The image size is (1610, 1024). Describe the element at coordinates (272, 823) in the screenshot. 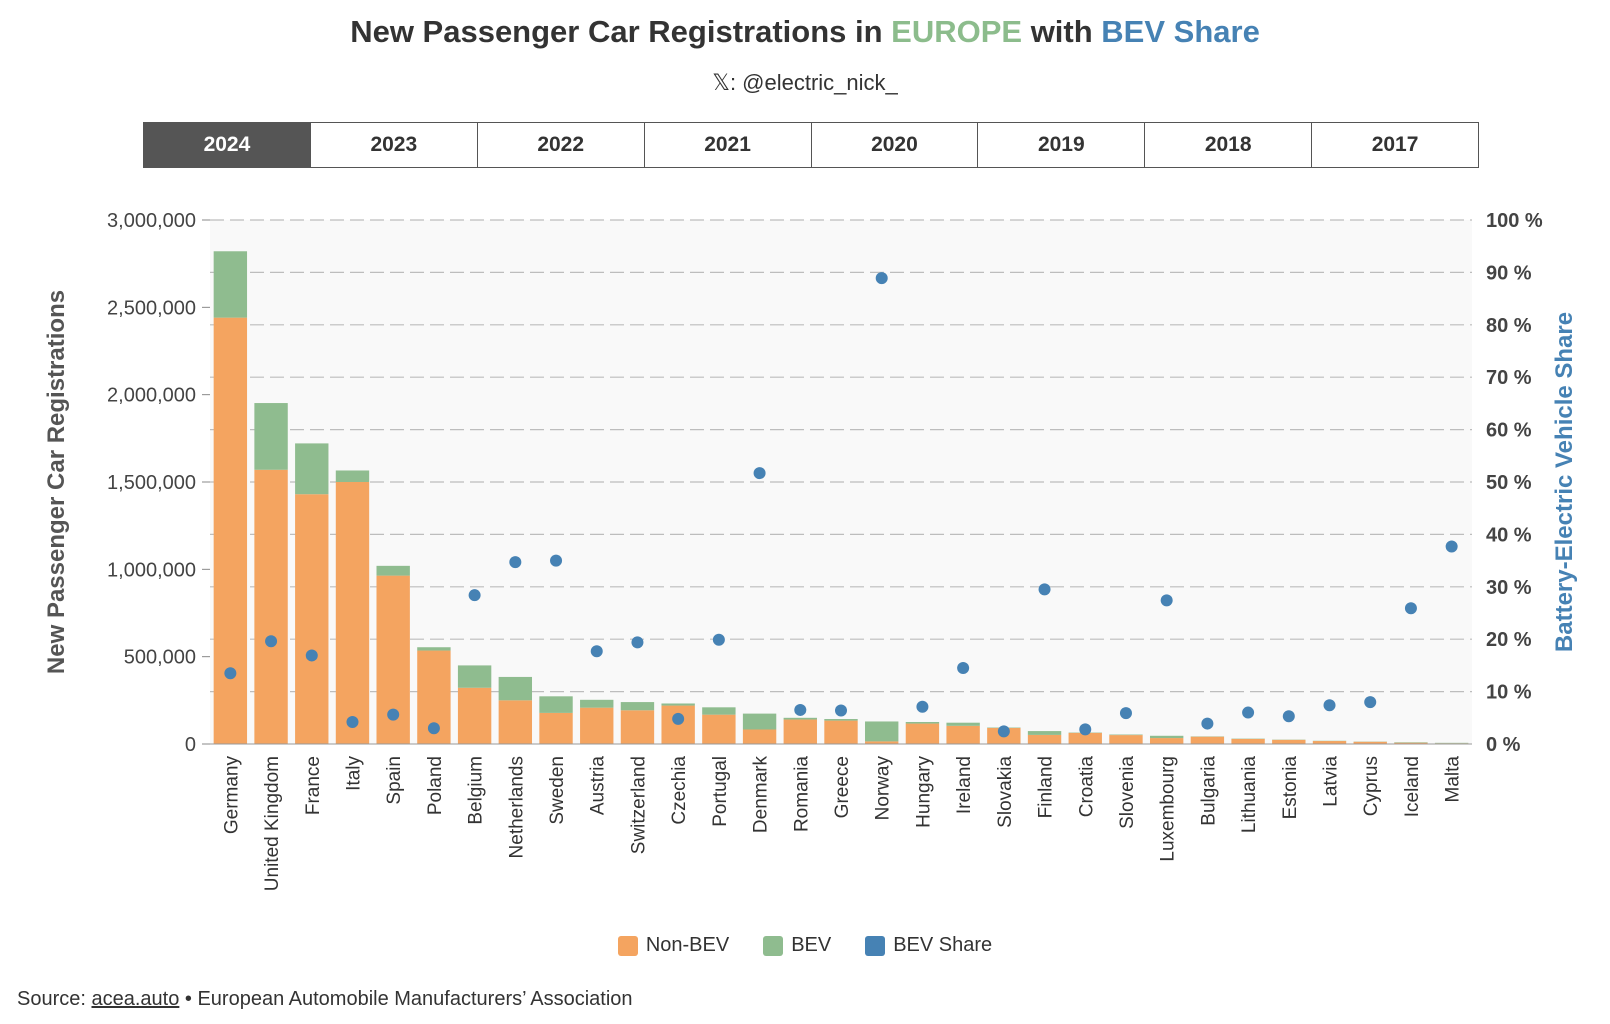

I see `x-tick-label: United Kingdom` at that location.